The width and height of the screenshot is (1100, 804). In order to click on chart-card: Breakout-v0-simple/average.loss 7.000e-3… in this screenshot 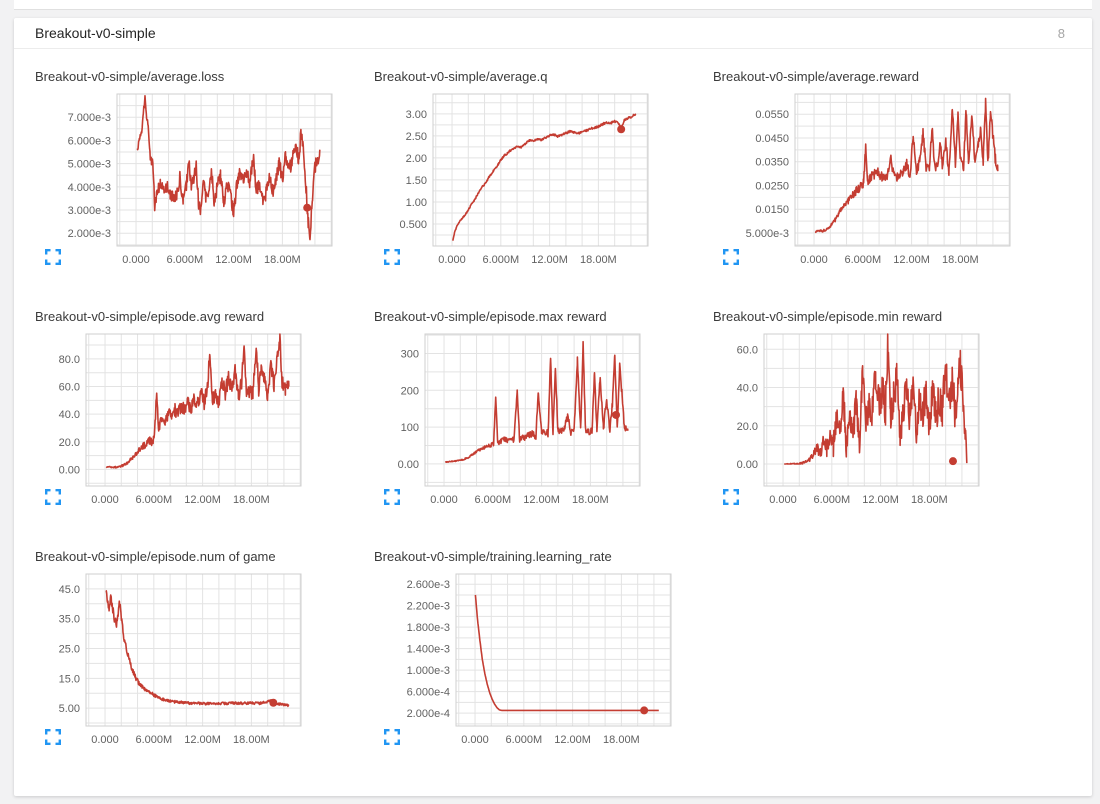, I will do `click(204, 181)`.